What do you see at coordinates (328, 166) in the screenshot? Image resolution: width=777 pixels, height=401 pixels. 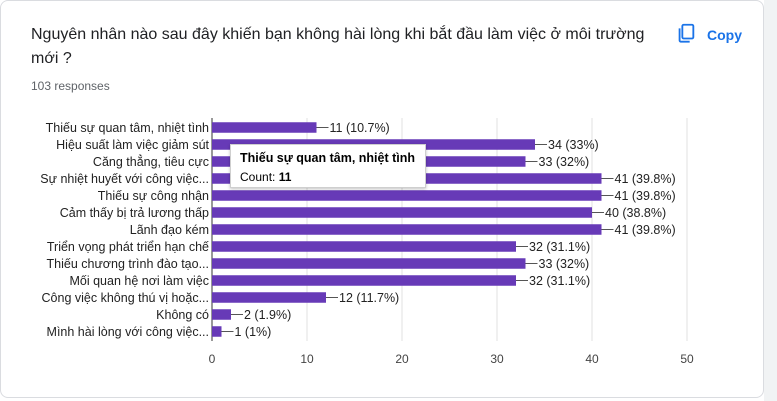 I see `chart-tooltip: Thiếu sự quan tâm, nhiệt tình Count: 11` at bounding box center [328, 166].